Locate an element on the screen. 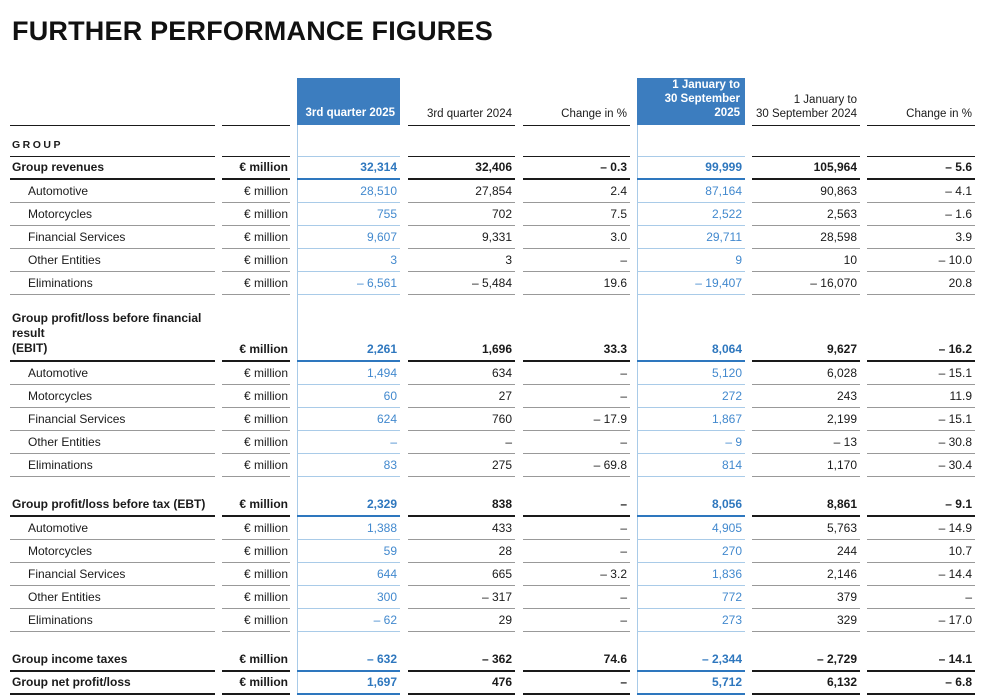 This screenshot has width=1000, height=699. value-q3-2025: 28,510 is located at coordinates (348, 191).